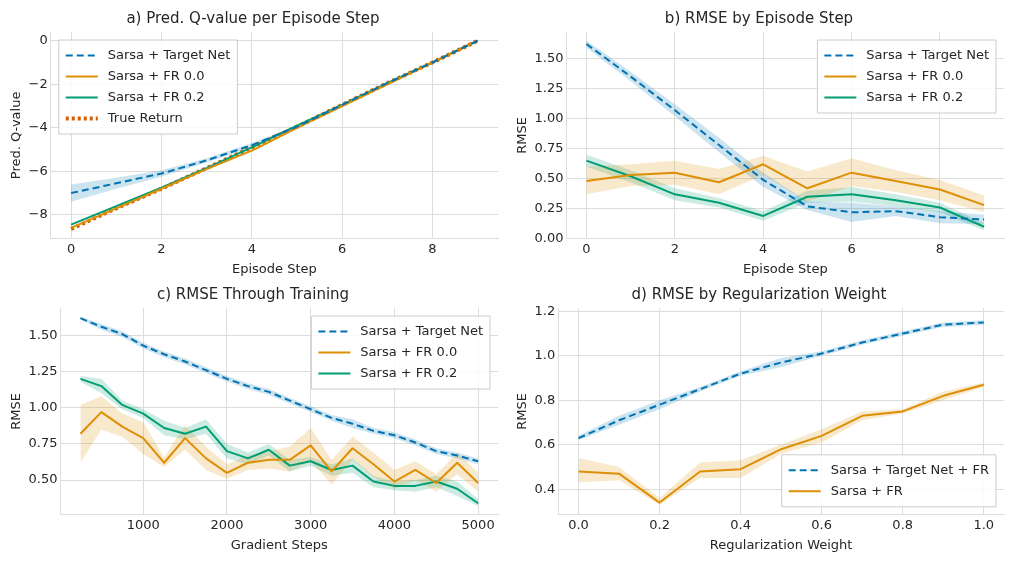 The image size is (1022, 561). I want to click on y-tick-label: −2, so click(38, 83).